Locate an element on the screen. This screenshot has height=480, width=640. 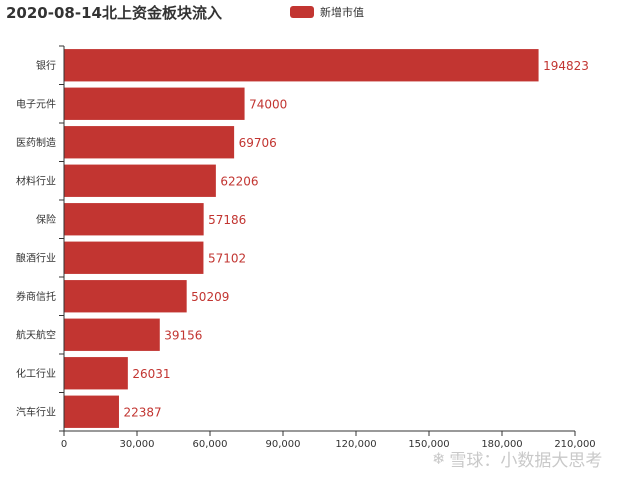
watermark: ❄ 雪球：小数据大思考 is located at coordinates (517, 458).